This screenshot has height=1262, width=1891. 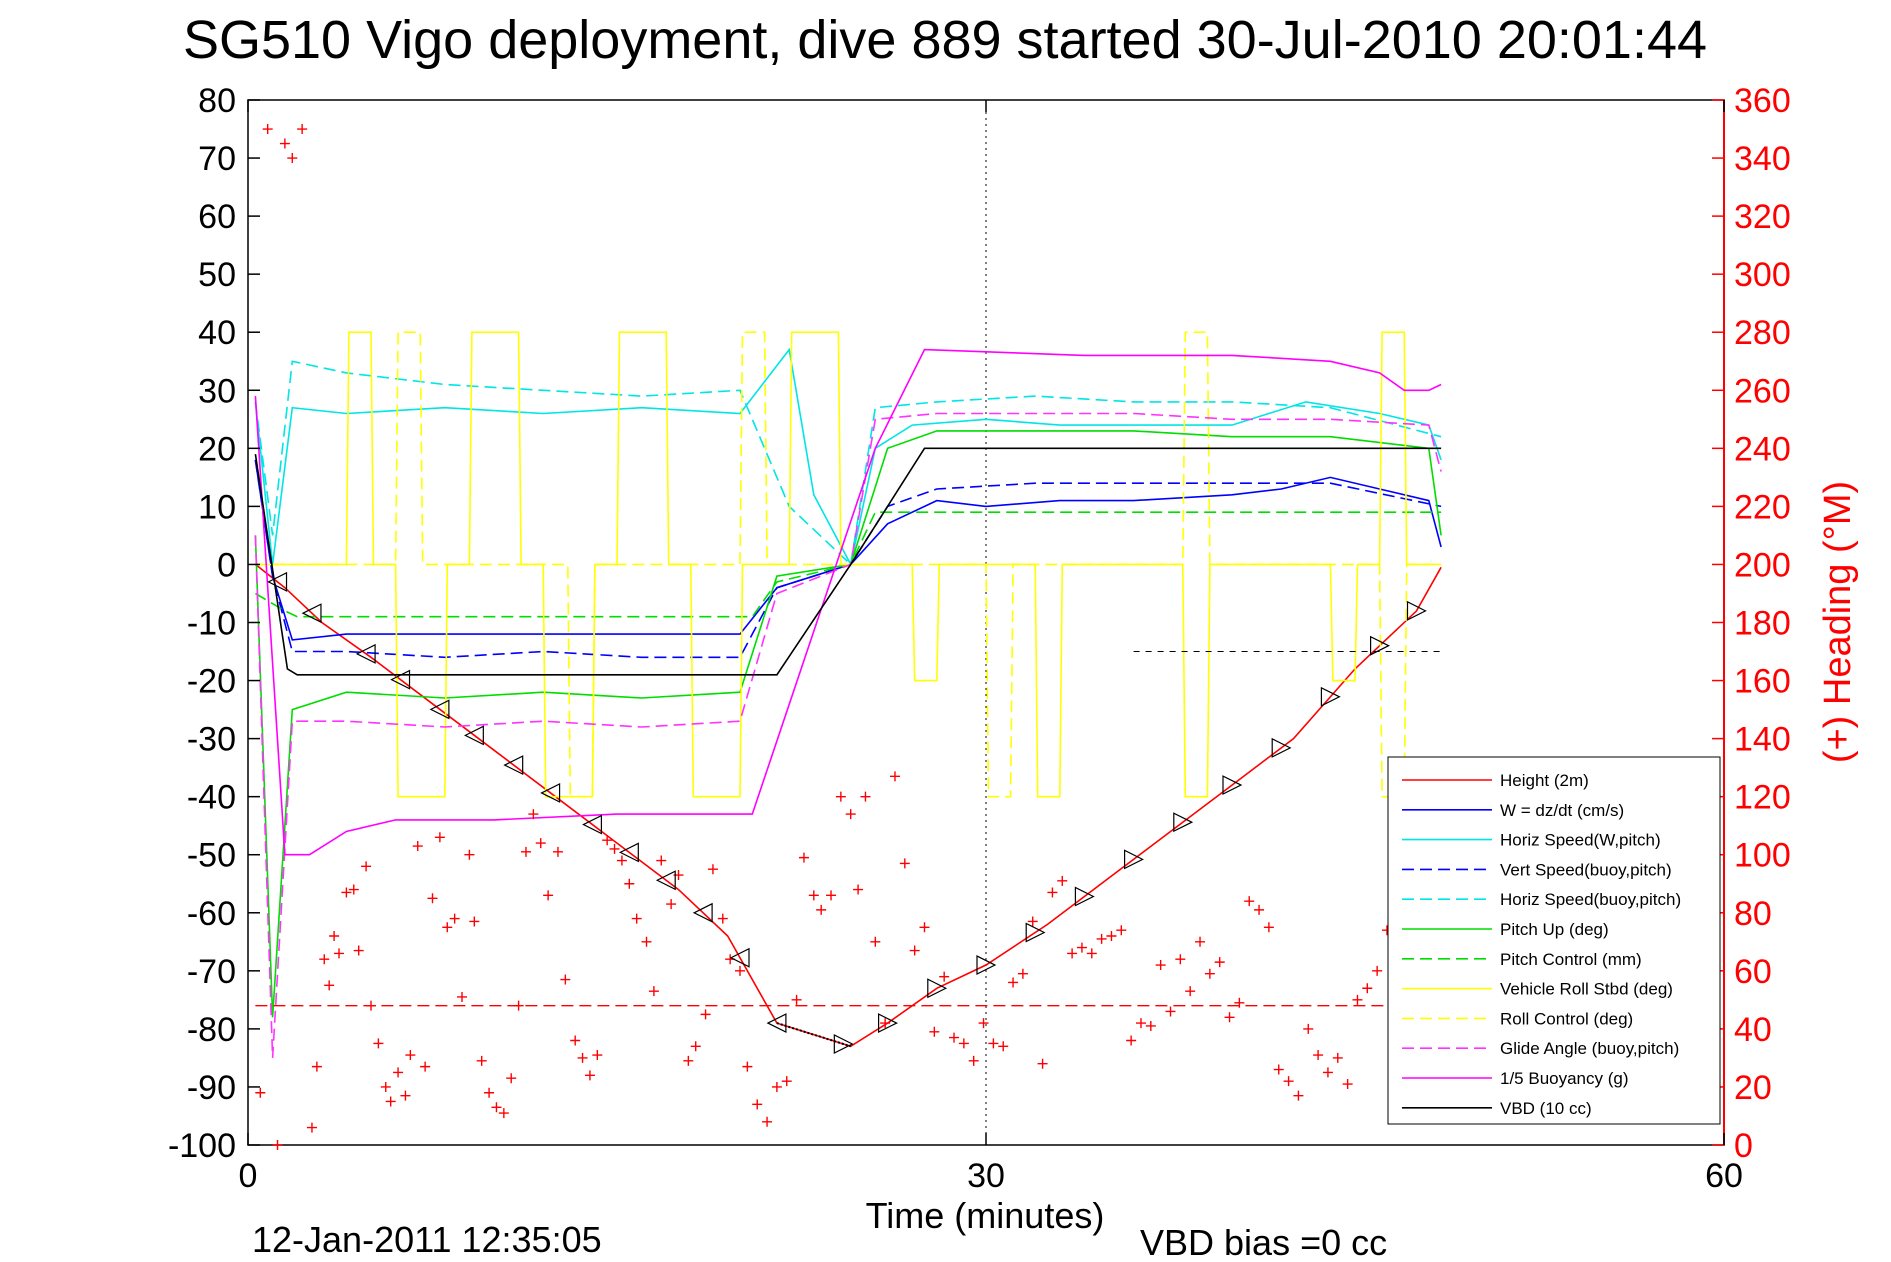 What do you see at coordinates (211, 1030) in the screenshot?
I see `y-tick-label: -80` at bounding box center [211, 1030].